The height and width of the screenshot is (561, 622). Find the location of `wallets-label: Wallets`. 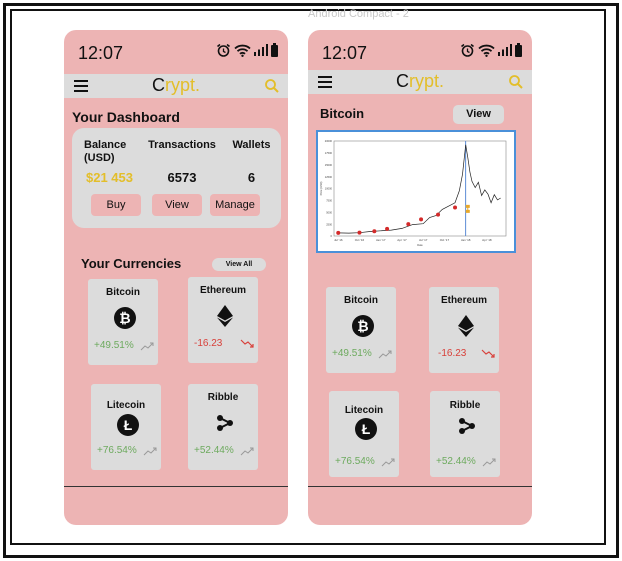

wallets-label: Wallets is located at coordinates (251, 145).